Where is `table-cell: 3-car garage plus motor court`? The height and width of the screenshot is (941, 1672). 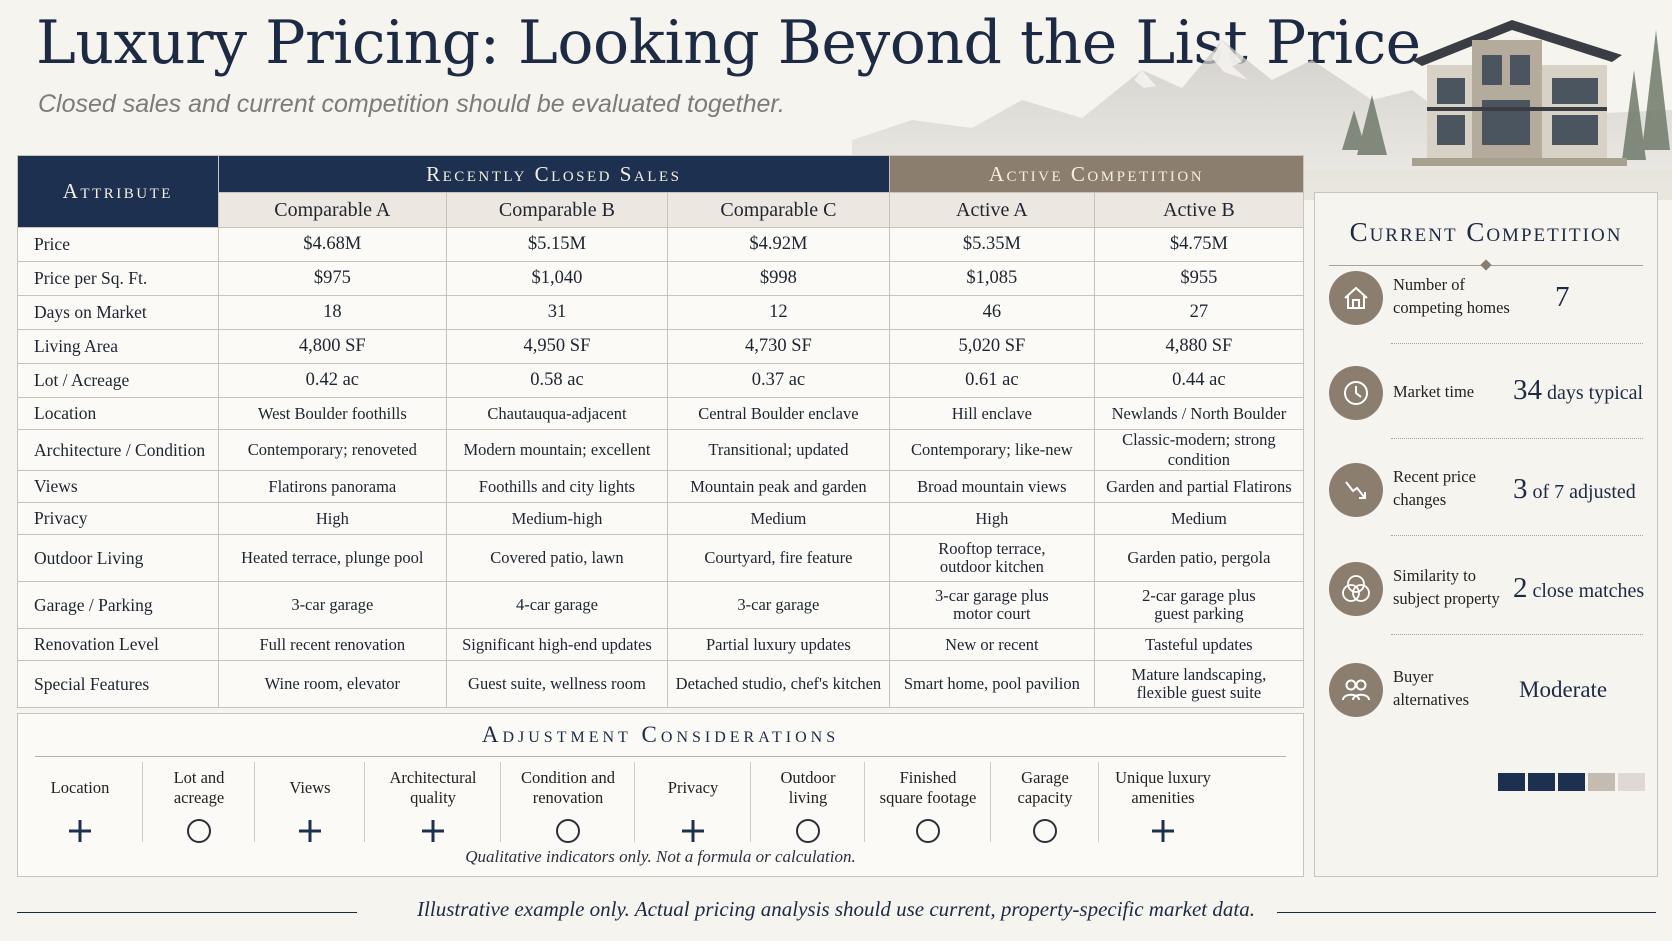 table-cell: 3-car garage plus motor court is located at coordinates (991, 605).